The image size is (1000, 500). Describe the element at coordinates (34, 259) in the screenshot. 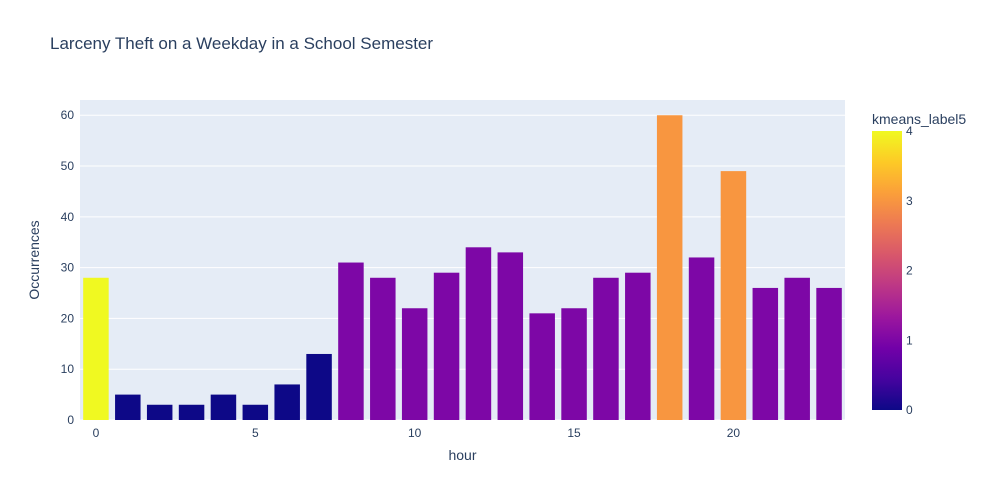

I see `y-axis-title: Occurrences` at that location.